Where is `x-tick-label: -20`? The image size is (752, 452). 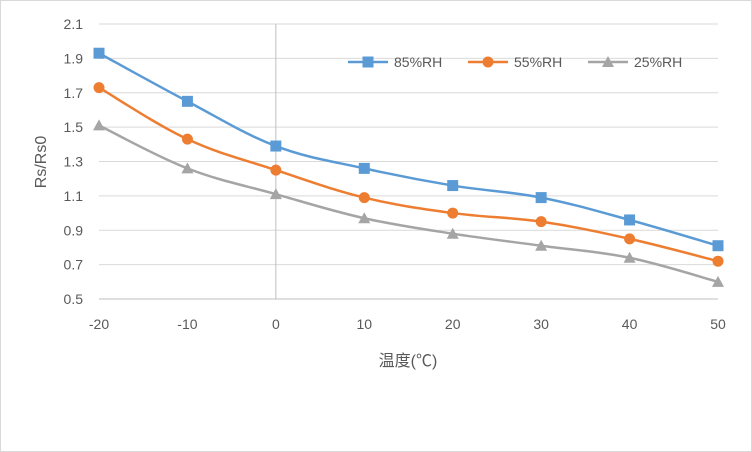
x-tick-label: -20 is located at coordinates (99, 324).